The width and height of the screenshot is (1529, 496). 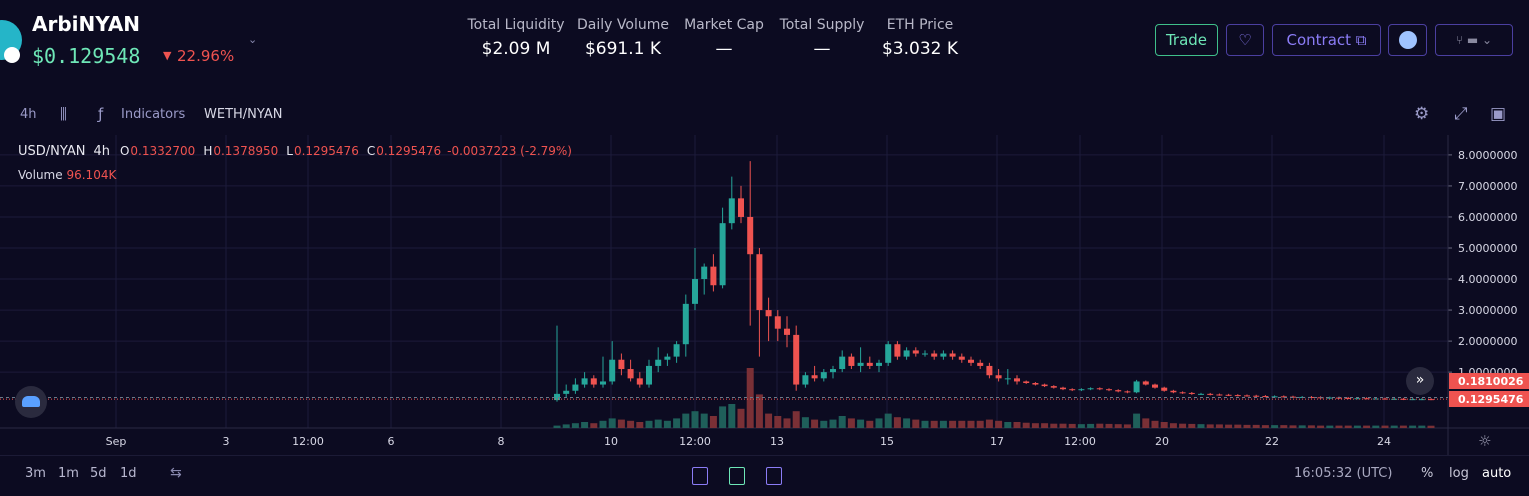 I want to click on percent-toggle: %, so click(x=1427, y=473).